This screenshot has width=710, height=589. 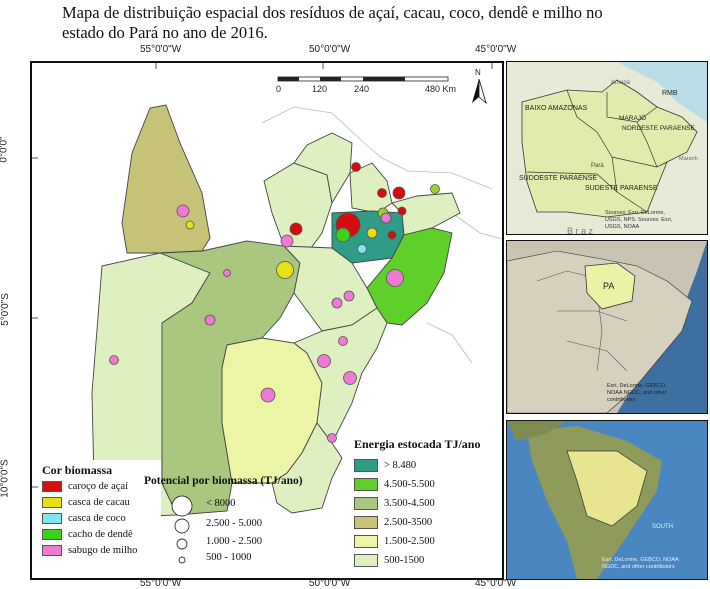 I want to click on legend-potencial-title: Potencial por biomassa (TJ/ano), so click(x=223, y=481).